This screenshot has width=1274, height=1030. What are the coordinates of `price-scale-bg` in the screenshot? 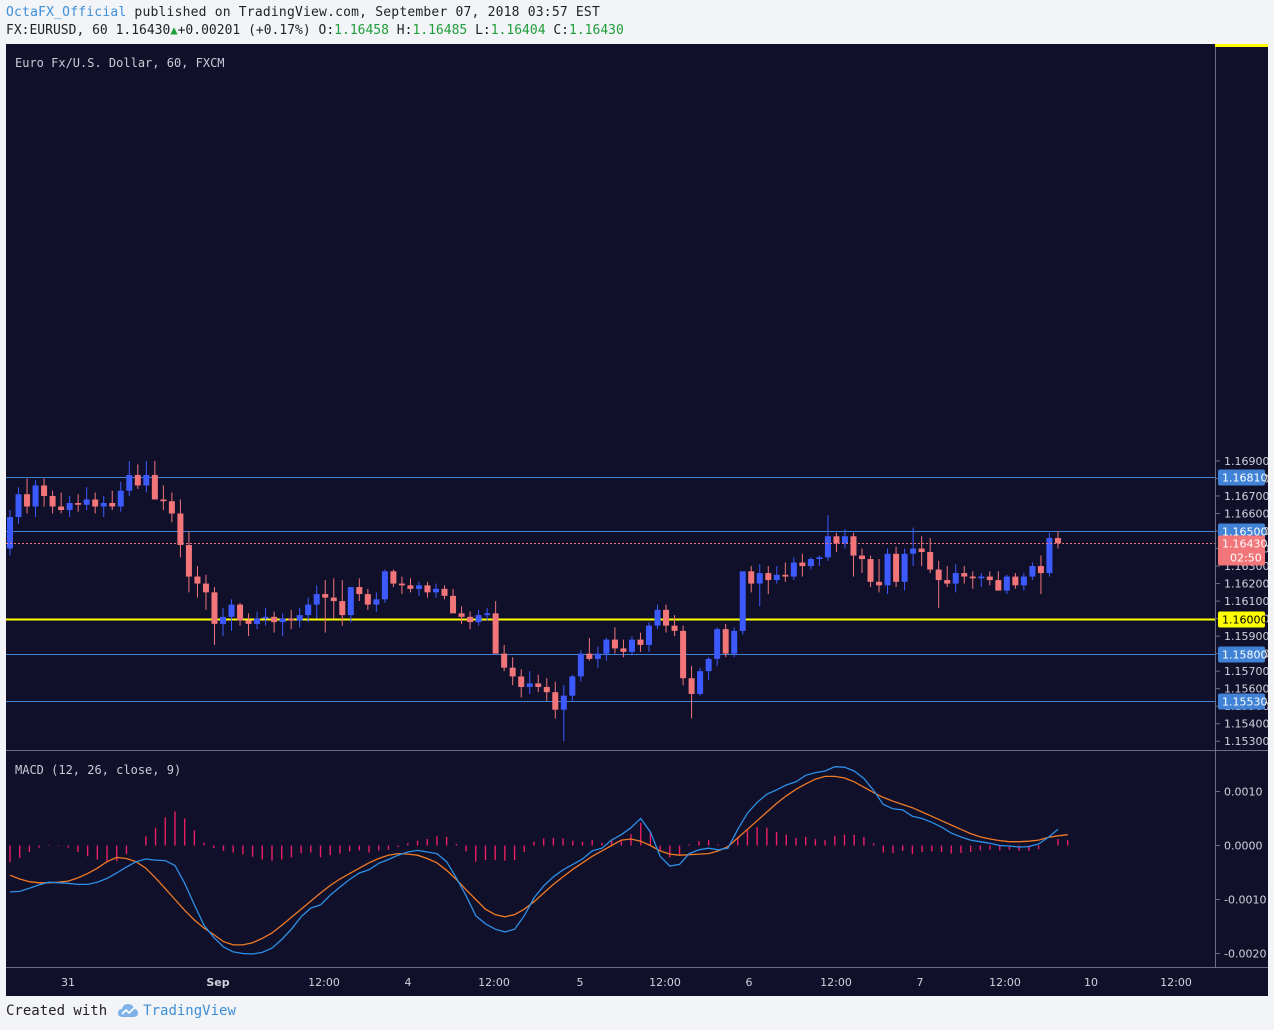 It's located at (1241, 520).